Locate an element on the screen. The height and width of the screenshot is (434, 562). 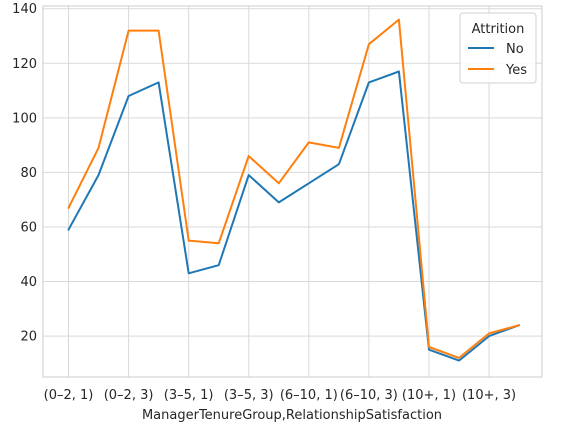
legend-box is located at coordinates (498, 48).